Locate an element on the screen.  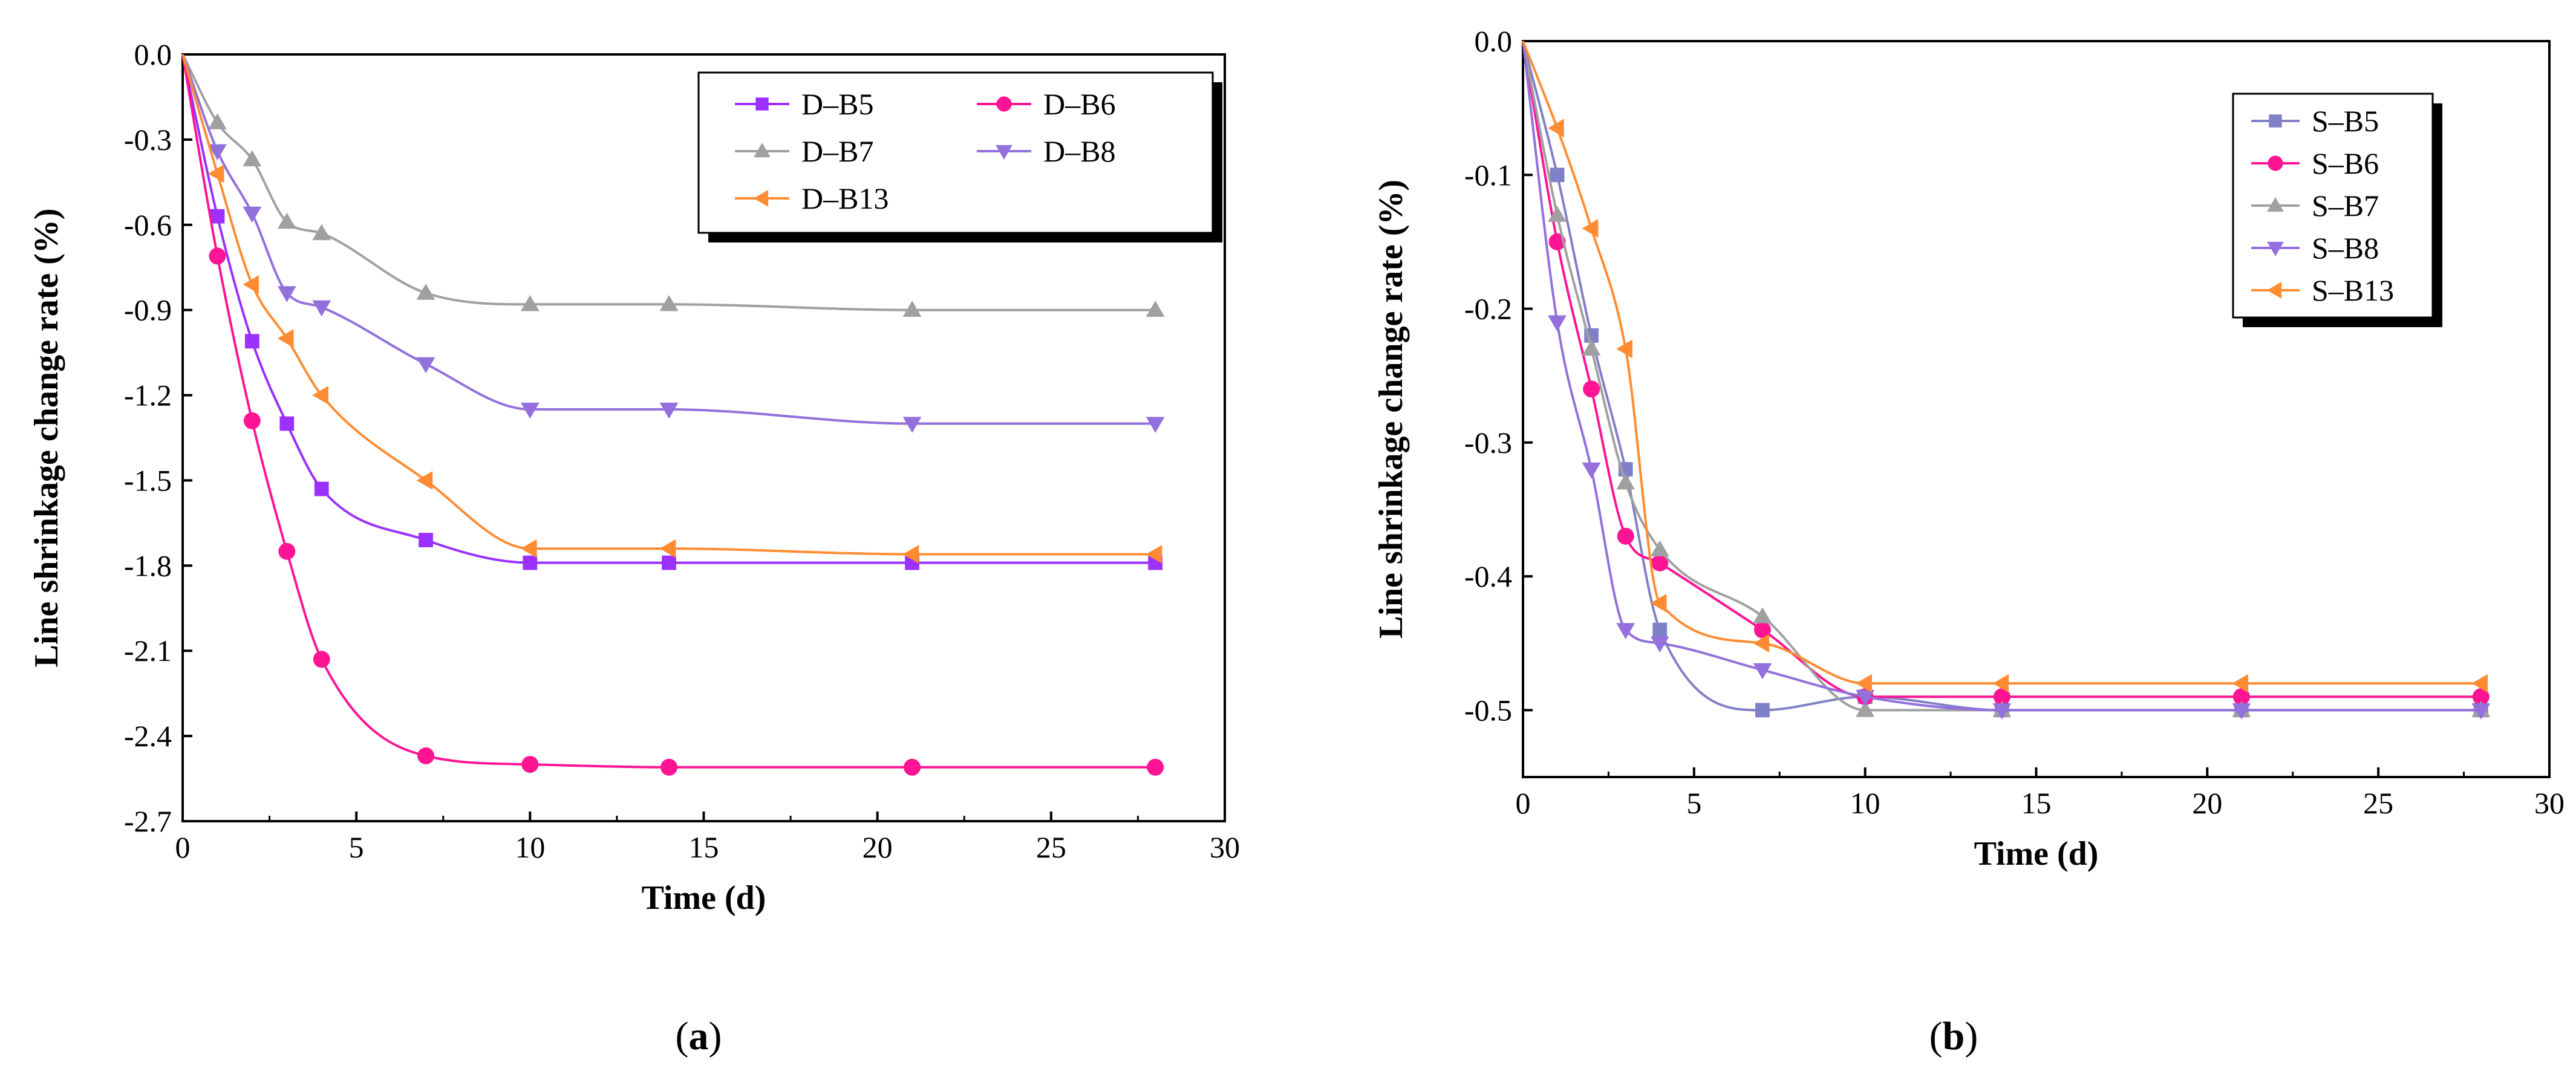
x-tick-label: 0 is located at coordinates (1523, 803).